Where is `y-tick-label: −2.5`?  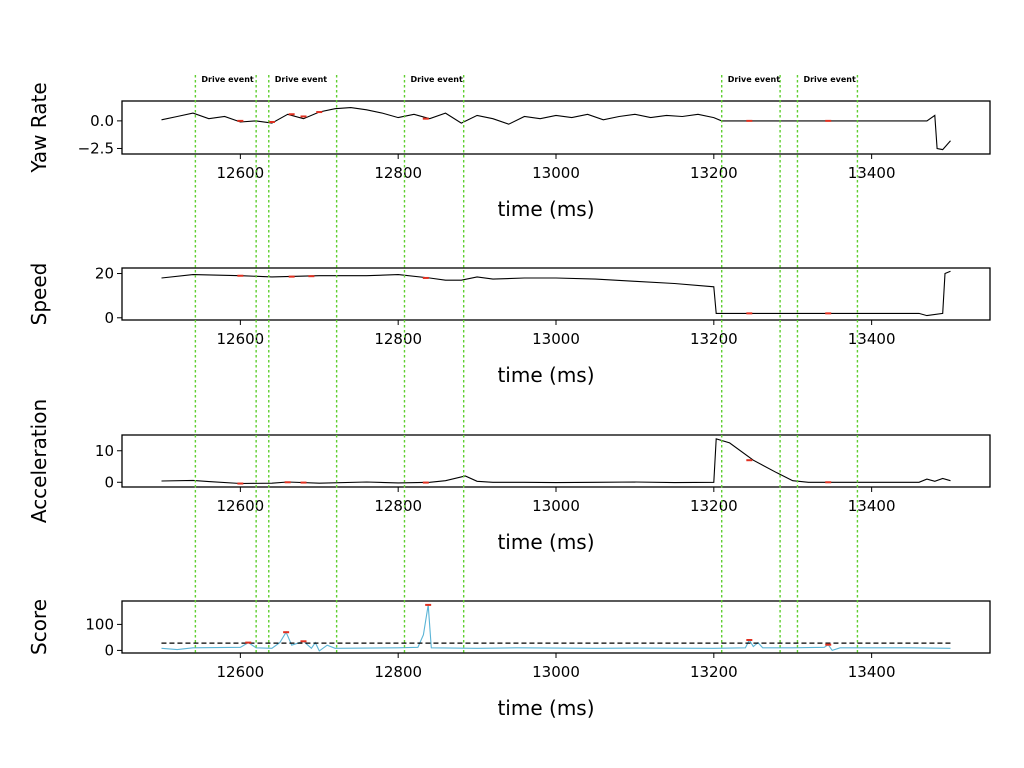
y-tick-label: −2.5 is located at coordinates (96, 148).